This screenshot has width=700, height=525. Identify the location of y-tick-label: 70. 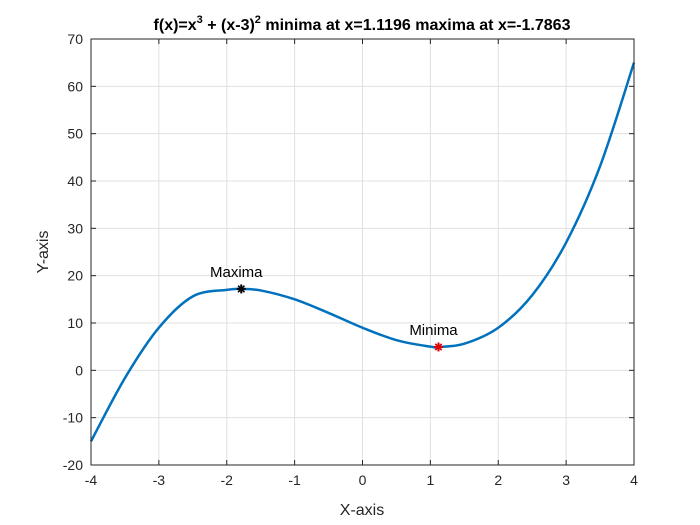
(75, 39).